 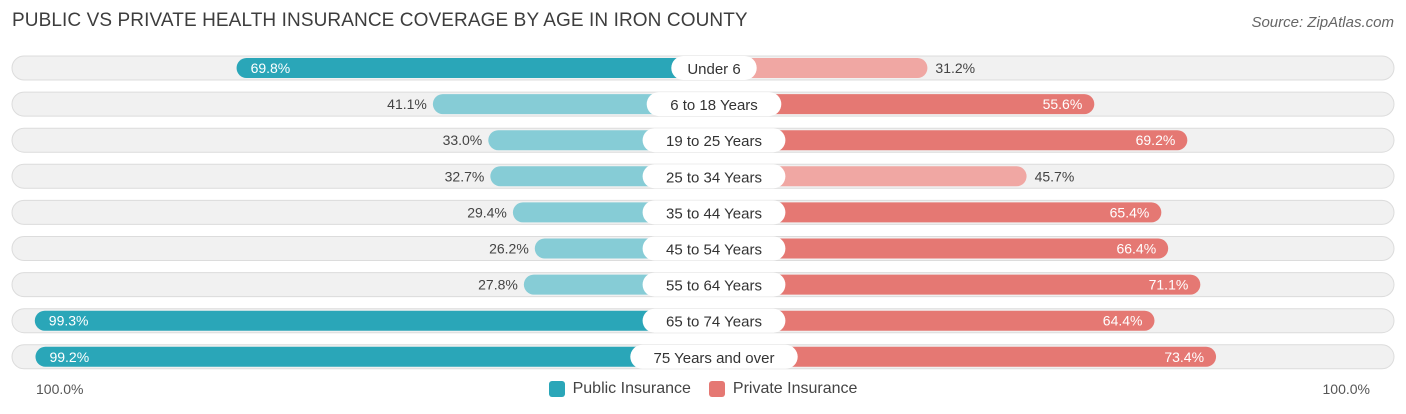 What do you see at coordinates (955, 68) in the screenshot?
I see `private-value-label: 31.2%` at bounding box center [955, 68].